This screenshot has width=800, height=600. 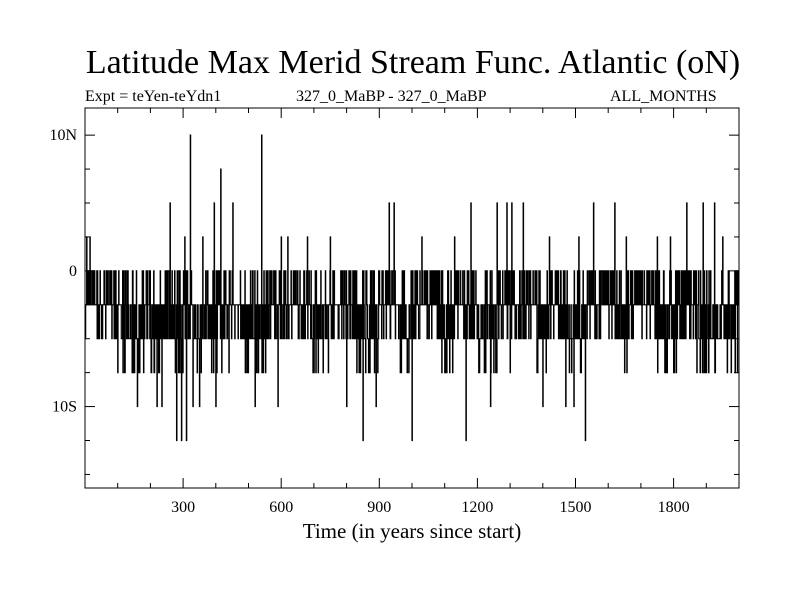 I want to click on period-label: 327_0_MaBP - 327_0_MaBP, so click(x=391, y=96).